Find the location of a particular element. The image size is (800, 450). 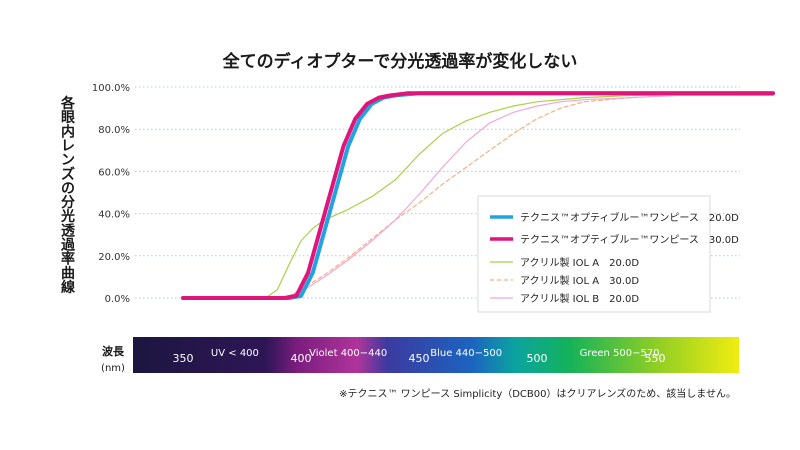

y-tick-label: 100.0% is located at coordinates (111, 88).